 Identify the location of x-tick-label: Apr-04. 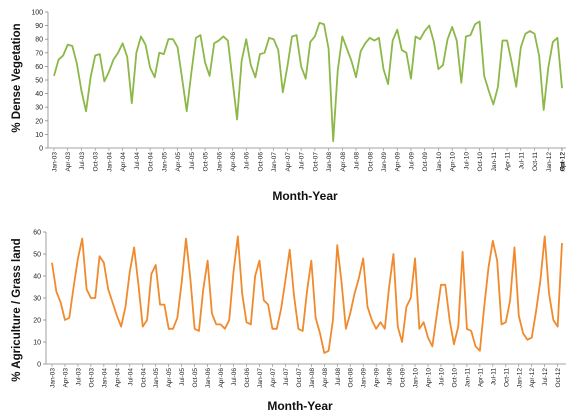
(117, 378).